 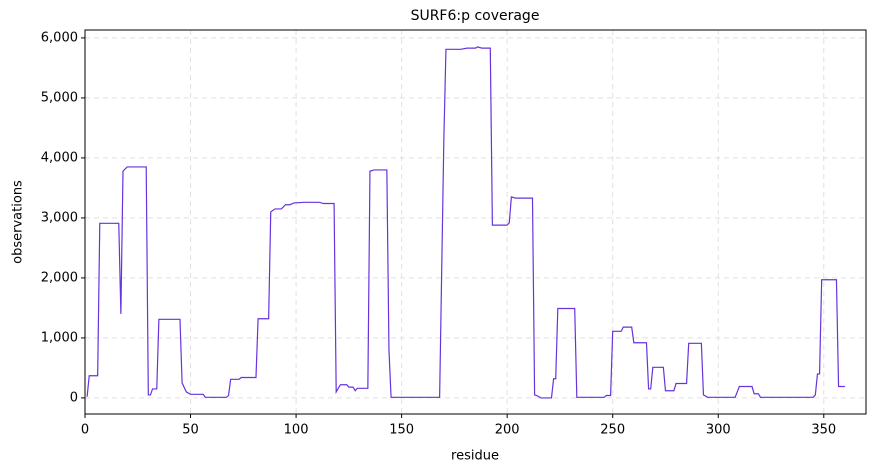 I want to click on x-tick-label: 100, so click(x=296, y=430).